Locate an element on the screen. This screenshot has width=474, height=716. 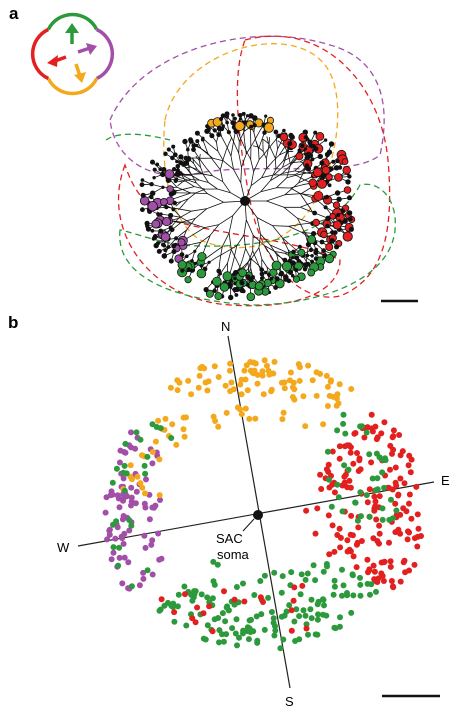
arrow-up-icon is located at coordinates (72, 33).